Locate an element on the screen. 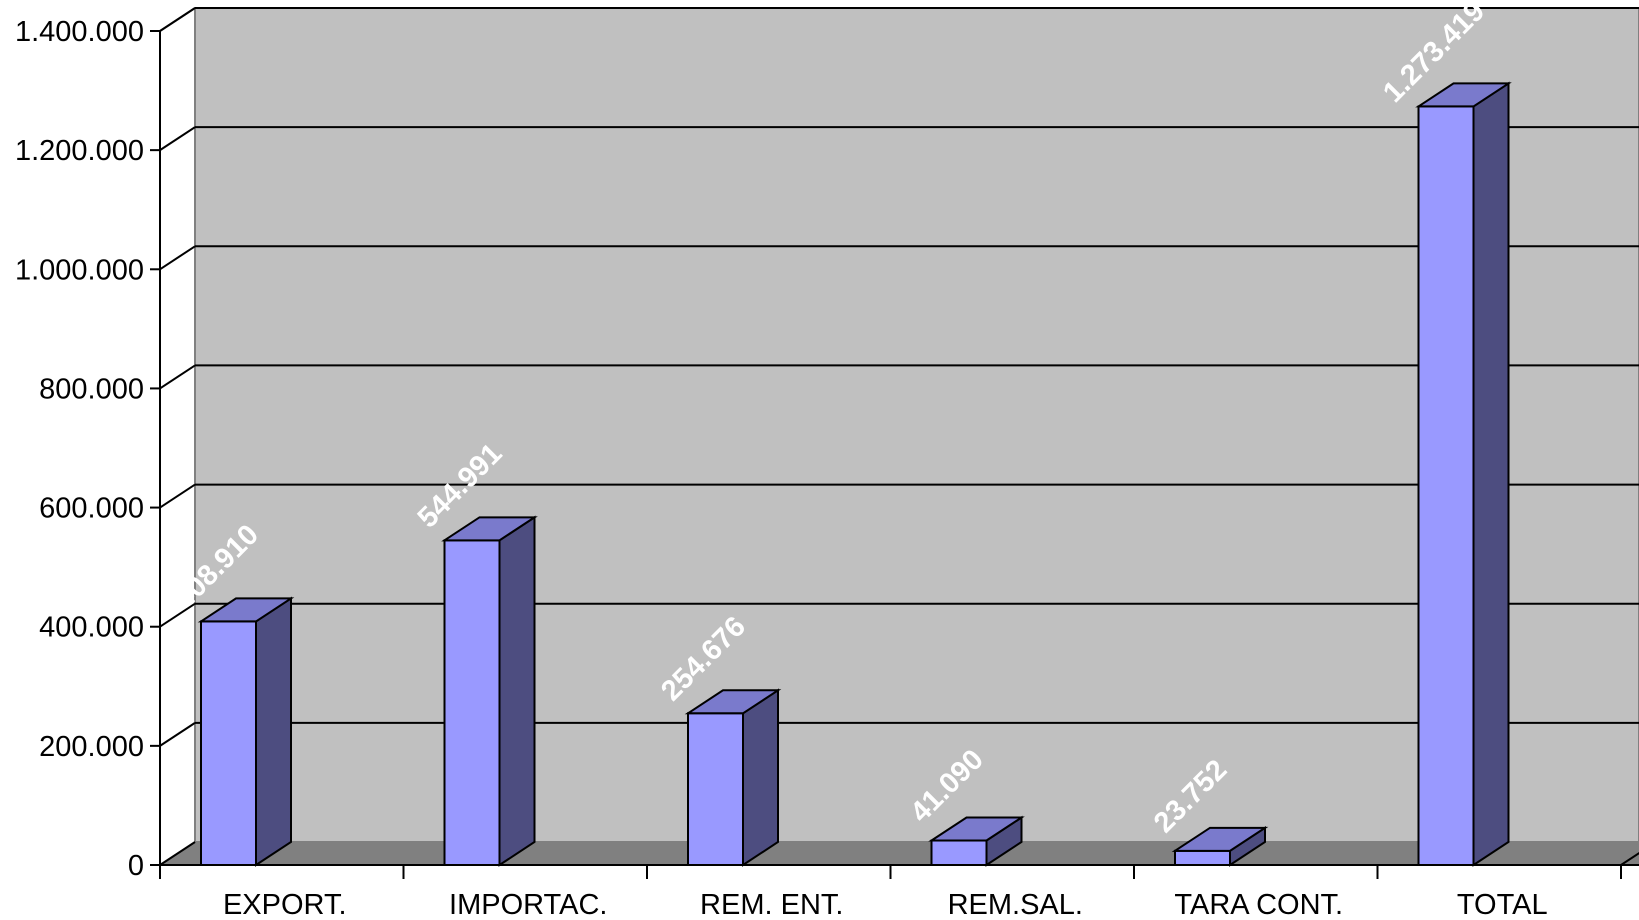 The image size is (1639, 920). floor is located at coordinates (899, 853).